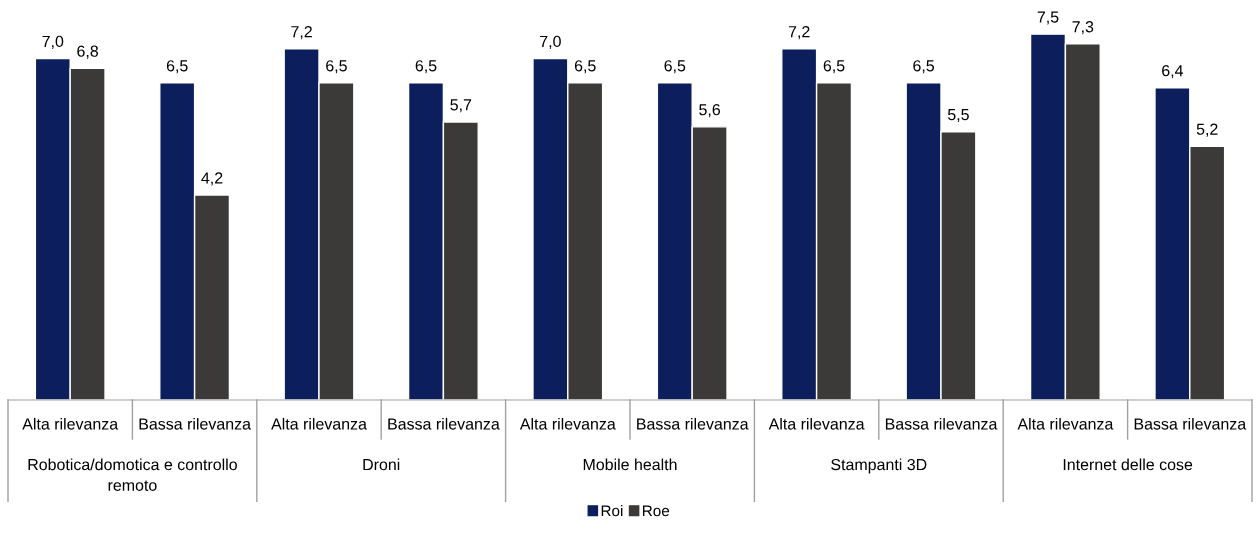 This screenshot has width=1258, height=533. I want to click on data-label: 5,6, so click(710, 111).